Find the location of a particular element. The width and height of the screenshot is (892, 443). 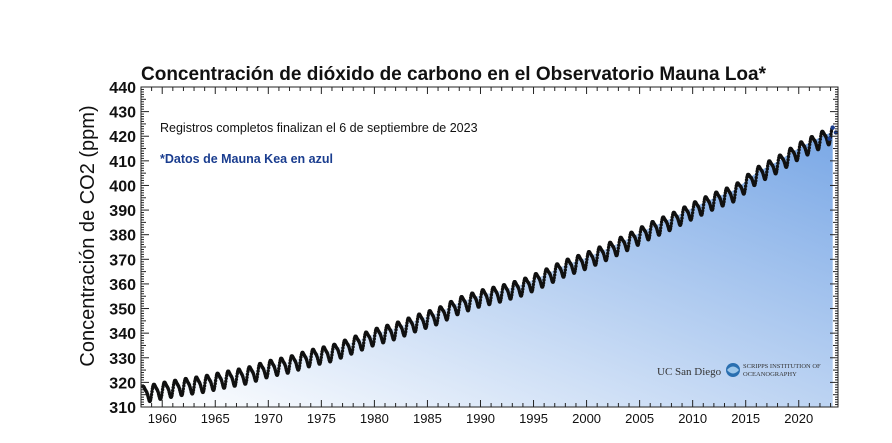

x-tick-label: 1970 is located at coordinates (268, 418).